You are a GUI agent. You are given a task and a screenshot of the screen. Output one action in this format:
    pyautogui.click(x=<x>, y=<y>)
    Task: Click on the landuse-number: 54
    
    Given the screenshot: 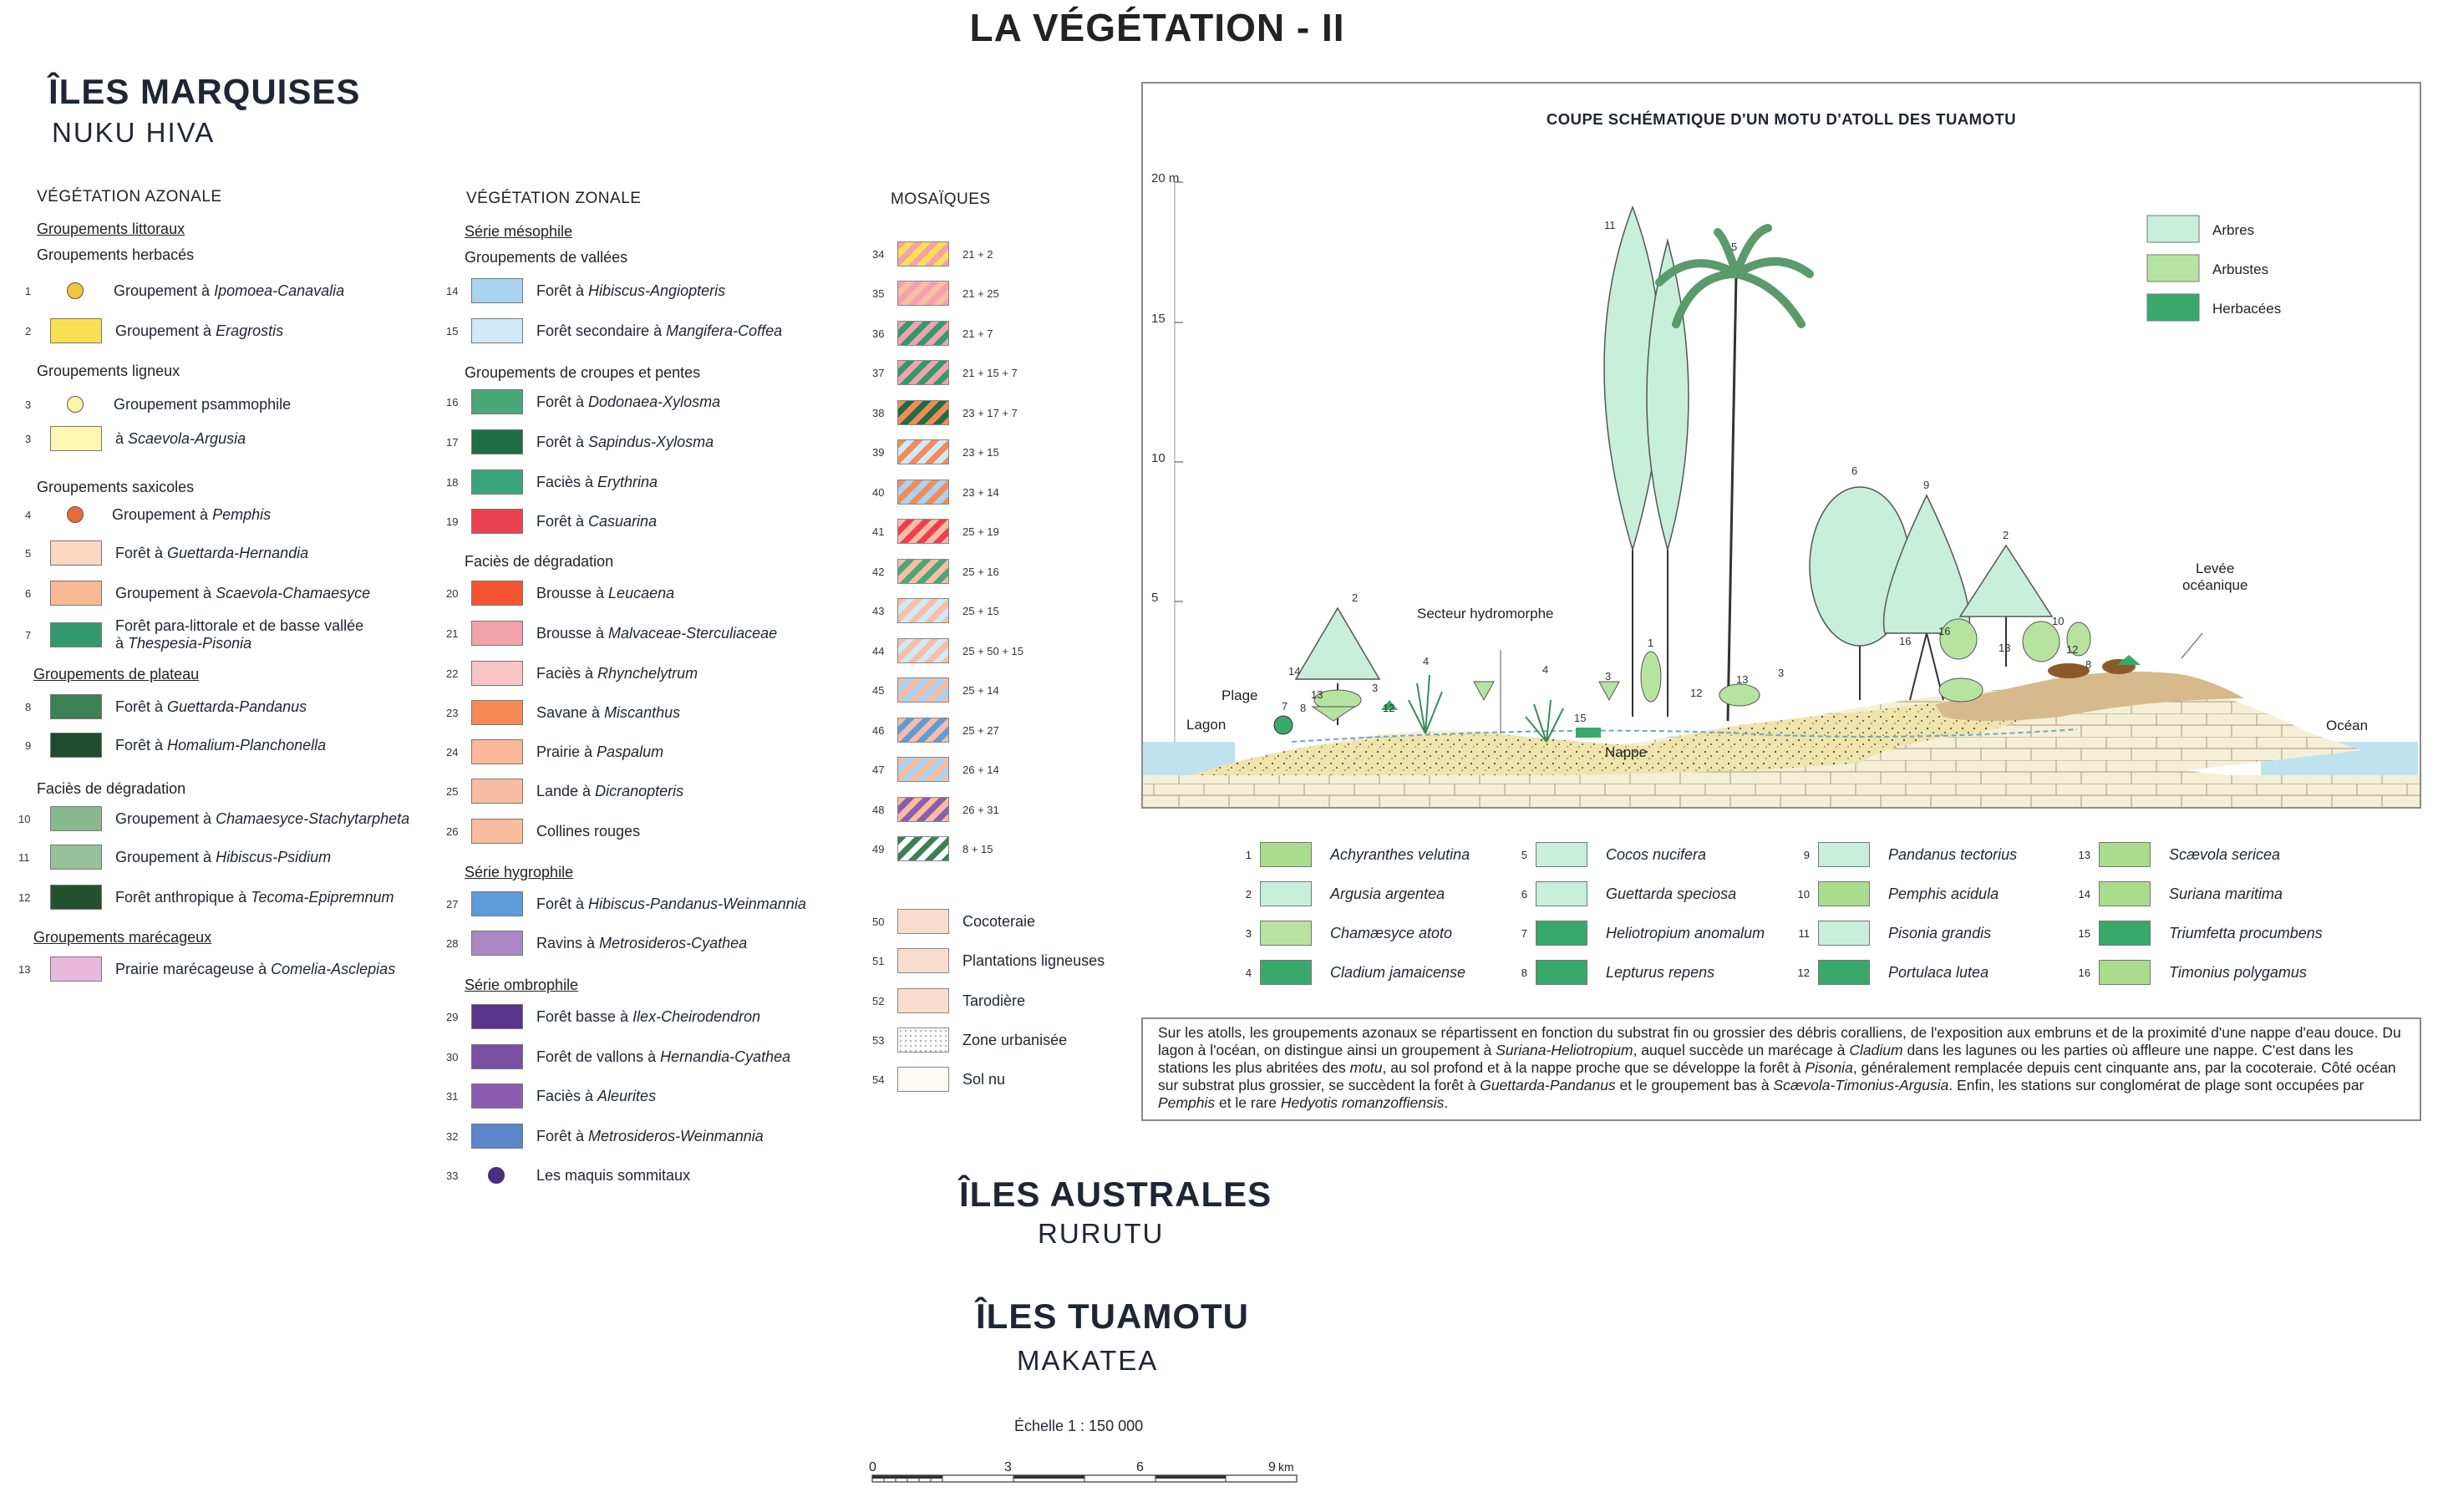 What is the action you would take?
    pyautogui.click(x=879, y=1079)
    